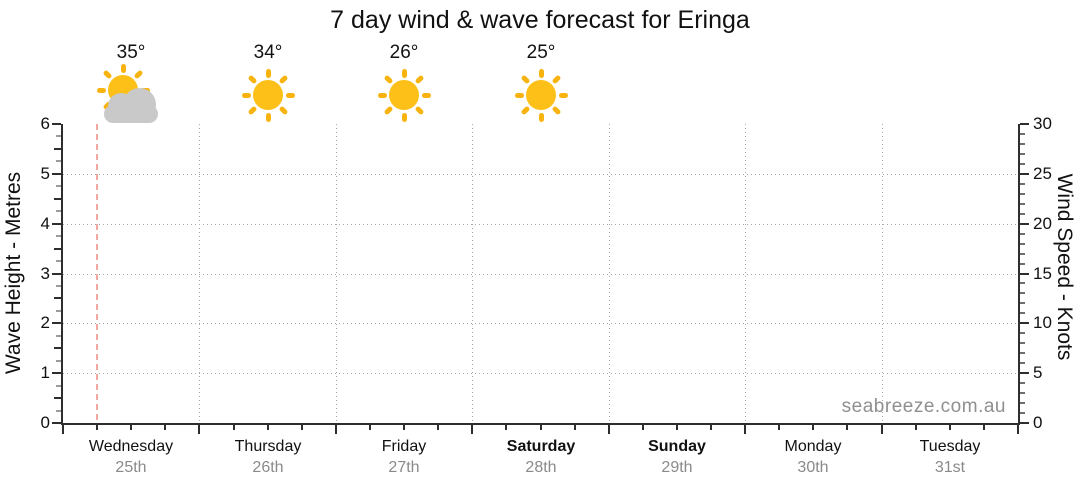 The image size is (1080, 490). Describe the element at coordinates (1038, 372) in the screenshot. I see `wind-axis-tick-label: 5` at that location.